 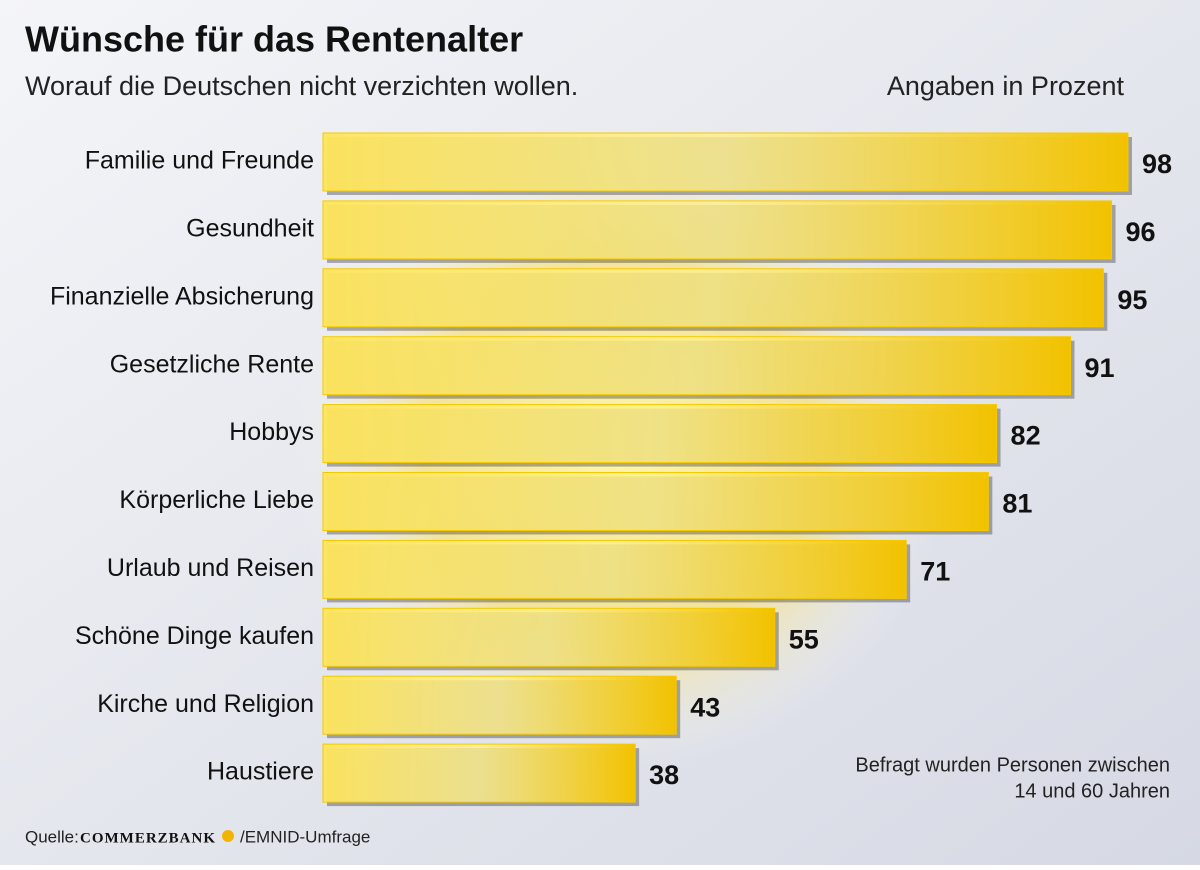 I want to click on value-label: 81, so click(x=1017, y=504).